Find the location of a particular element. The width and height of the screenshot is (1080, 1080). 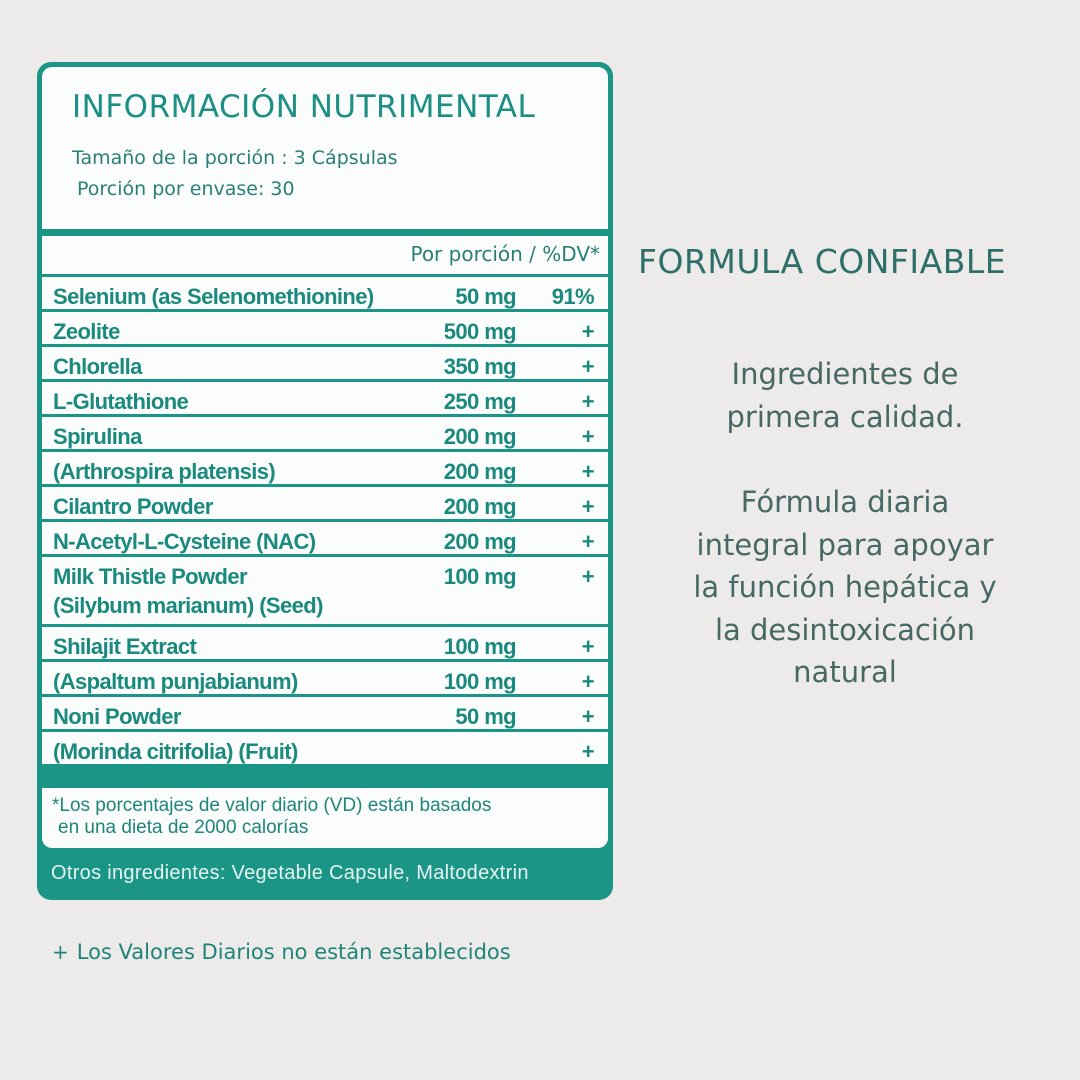

ingredient-row: Chlorella 350 mg + is located at coordinates (325, 363).